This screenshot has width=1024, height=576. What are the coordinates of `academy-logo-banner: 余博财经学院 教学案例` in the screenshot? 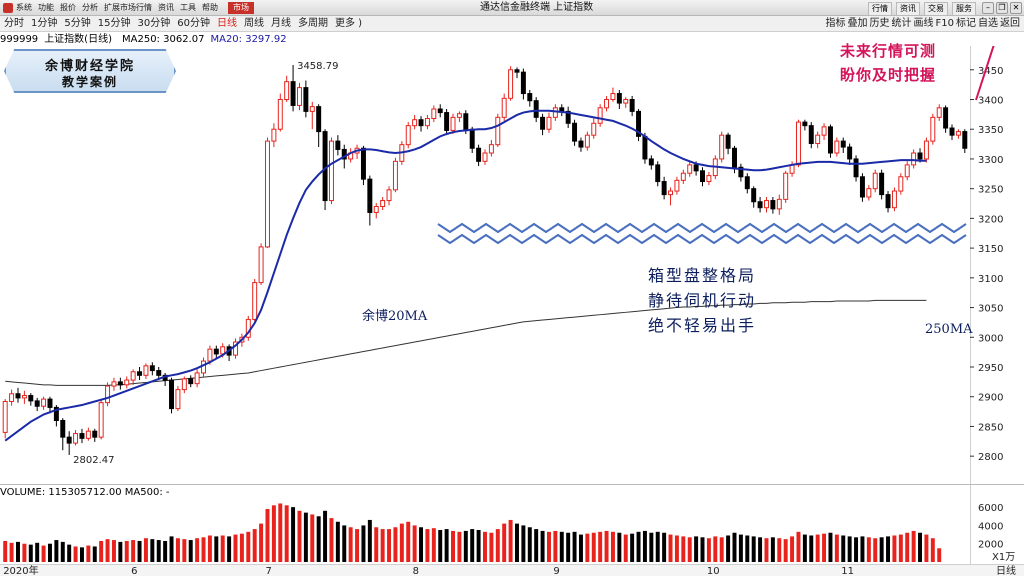 It's located at (90, 71).